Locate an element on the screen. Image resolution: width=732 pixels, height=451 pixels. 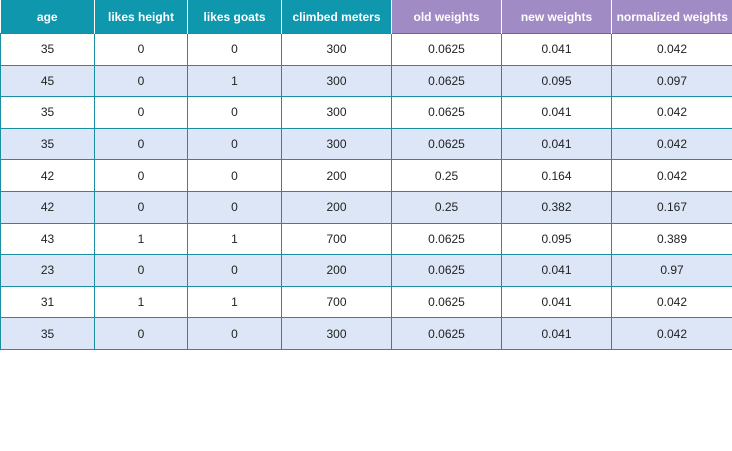
column-header-likes-goats: likes goats is located at coordinates (234, 17).